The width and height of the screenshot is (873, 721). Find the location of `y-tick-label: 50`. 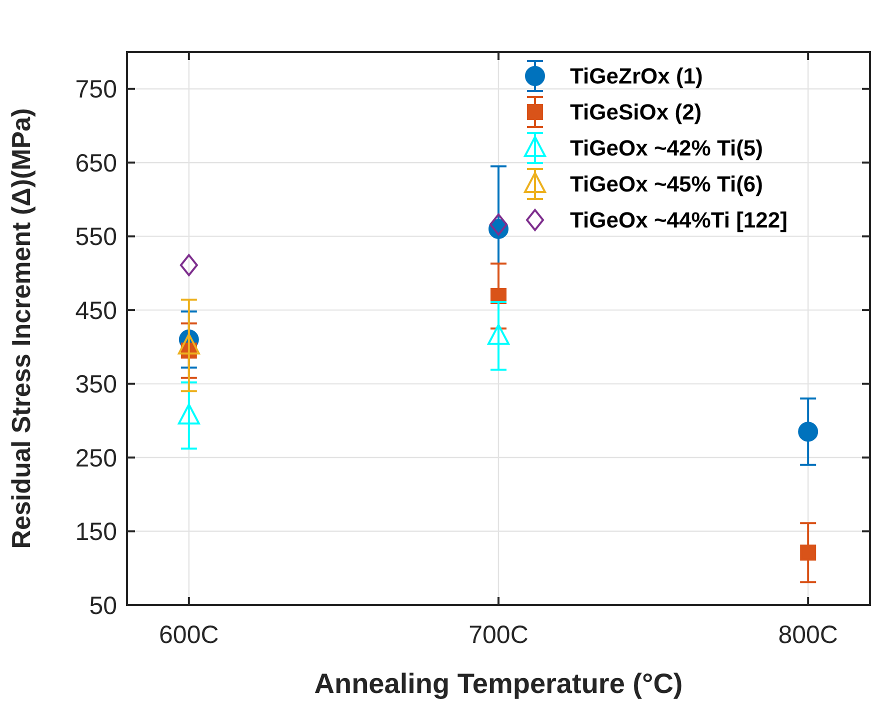

y-tick-label: 50 is located at coordinates (103, 606).